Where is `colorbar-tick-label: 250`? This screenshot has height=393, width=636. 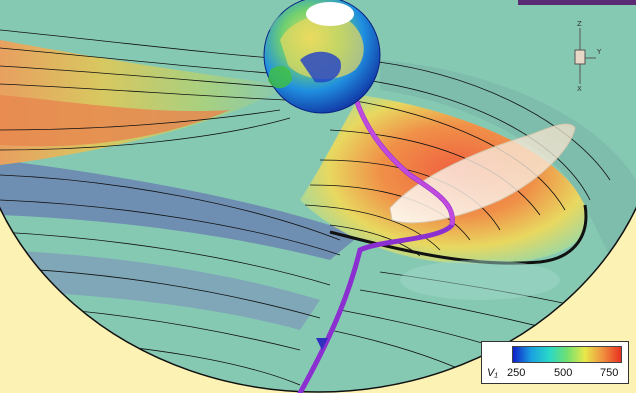
colorbar-tick-label: 250 is located at coordinates (516, 373).